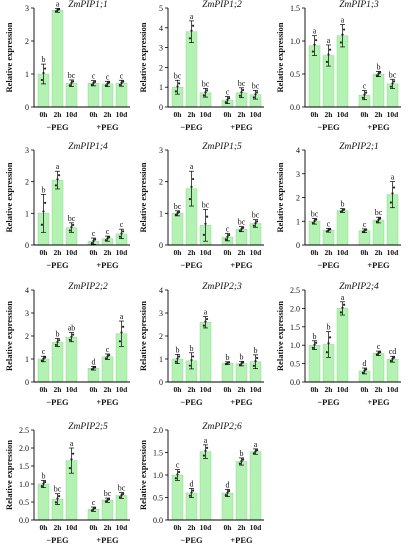 This screenshot has width=411, height=550. What do you see at coordinates (158, 520) in the screenshot?
I see `y-tick-label: 0.0` at bounding box center [158, 520].